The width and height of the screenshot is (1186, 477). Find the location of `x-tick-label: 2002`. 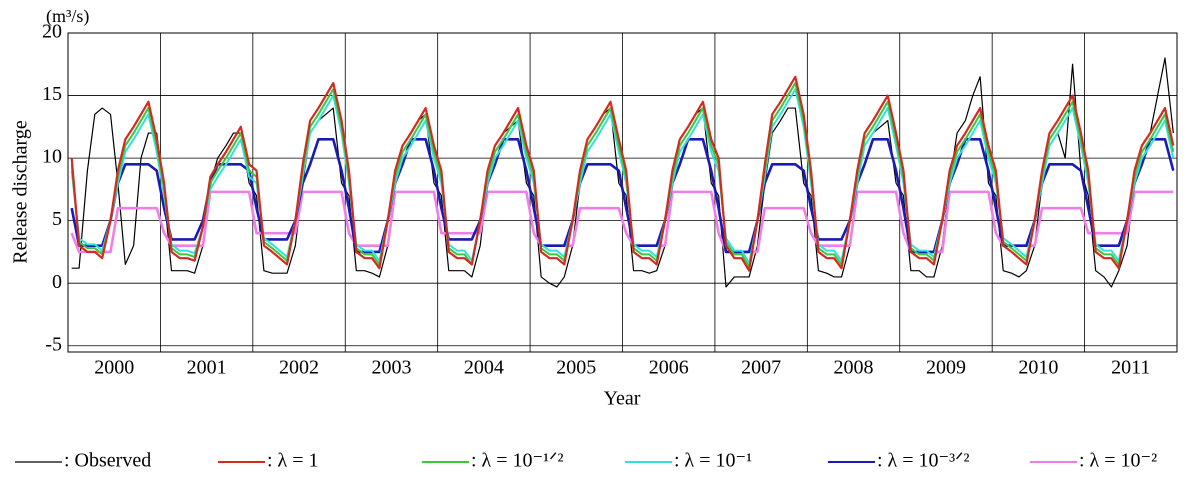

x-tick-label: 2002 is located at coordinates (299, 368).